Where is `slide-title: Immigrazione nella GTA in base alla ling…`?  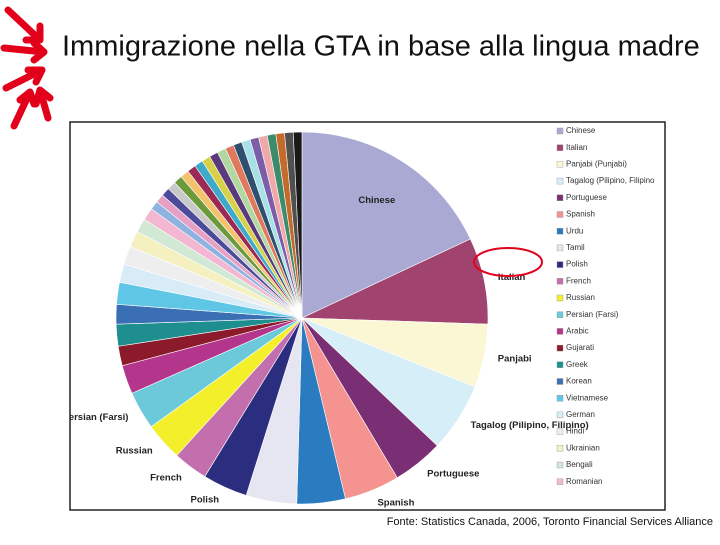 slide-title: Immigrazione nella GTA in base alla ling… is located at coordinates (381, 47).